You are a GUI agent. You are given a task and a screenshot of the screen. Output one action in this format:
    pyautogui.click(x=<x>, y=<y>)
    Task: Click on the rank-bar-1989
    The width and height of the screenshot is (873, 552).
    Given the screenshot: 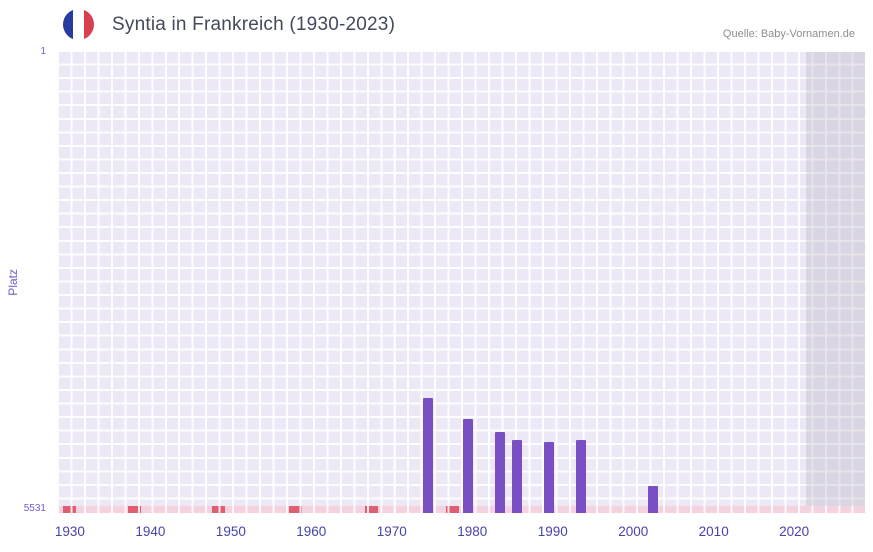 What is the action you would take?
    pyautogui.click(x=548, y=477)
    